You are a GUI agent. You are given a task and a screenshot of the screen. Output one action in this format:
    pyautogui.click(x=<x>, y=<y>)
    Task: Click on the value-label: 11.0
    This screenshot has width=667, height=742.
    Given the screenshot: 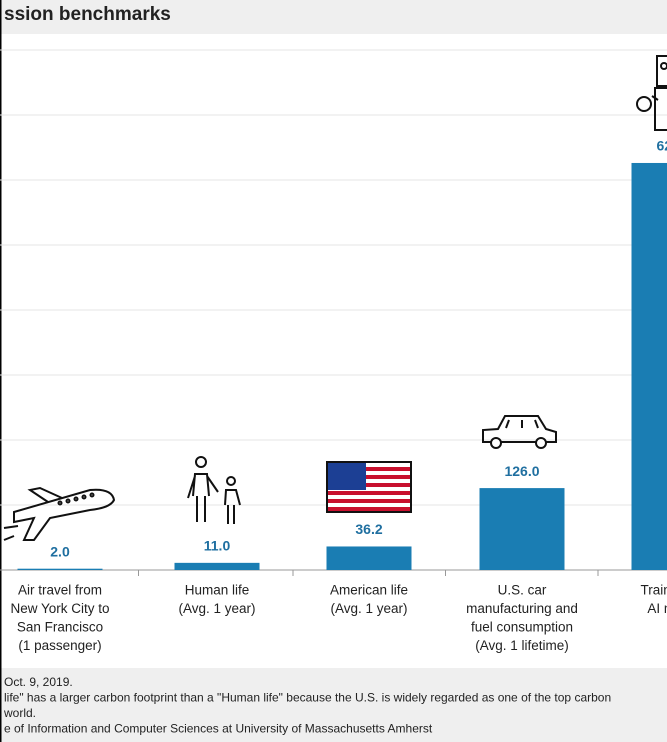 What is the action you would take?
    pyautogui.click(x=217, y=546)
    